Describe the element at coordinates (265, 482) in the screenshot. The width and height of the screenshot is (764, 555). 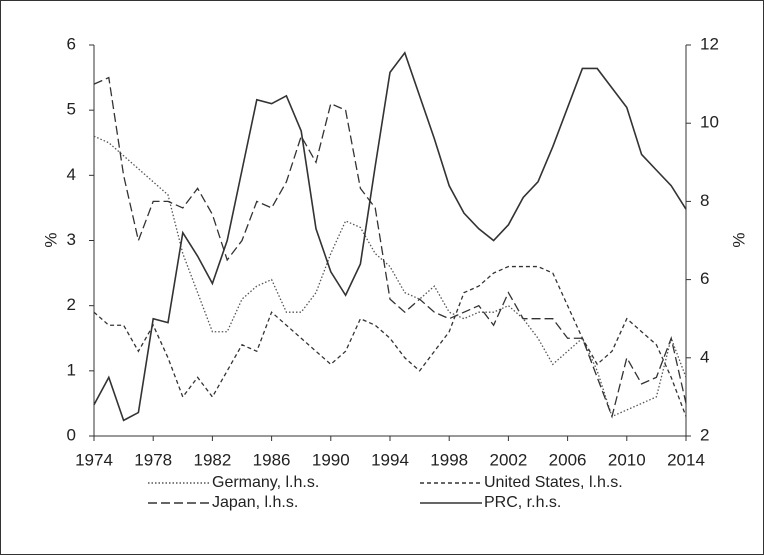
I see `legend-label: Germany, l.h.s.` at that location.